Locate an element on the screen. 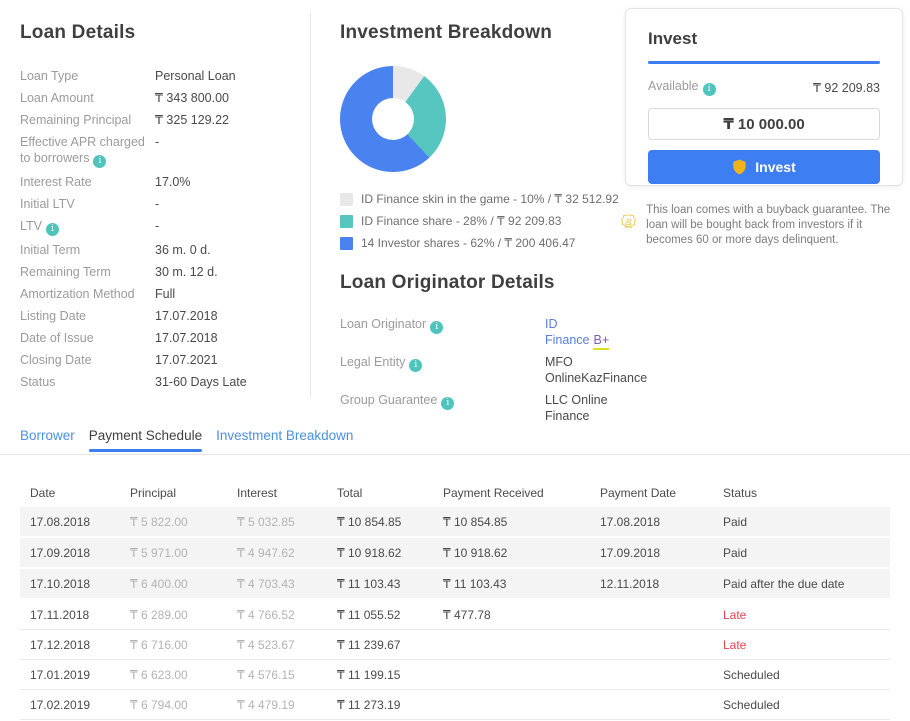  cell-total: ₸ 11 103.43 is located at coordinates (369, 583).